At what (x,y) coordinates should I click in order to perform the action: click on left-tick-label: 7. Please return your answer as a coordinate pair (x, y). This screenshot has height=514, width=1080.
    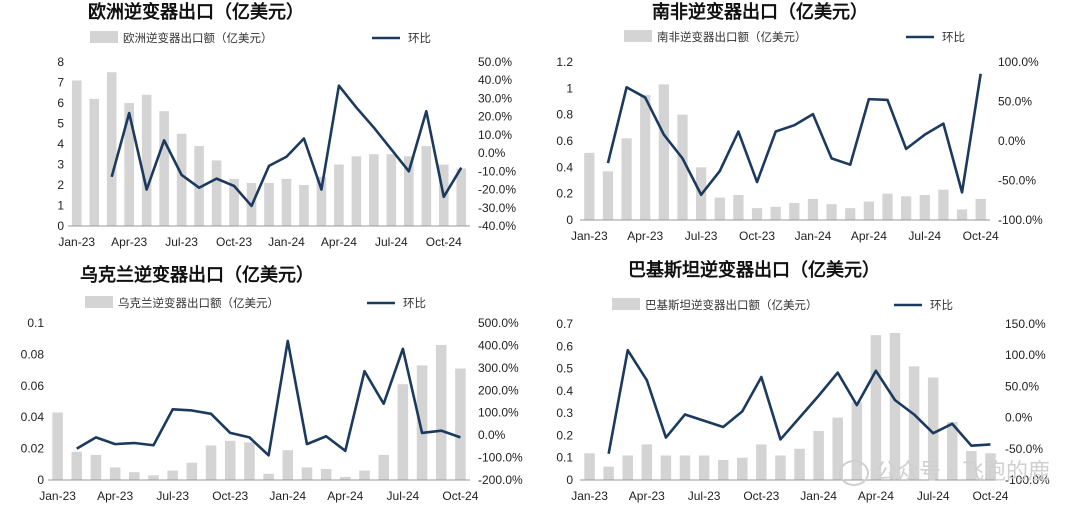
    Looking at the image, I should click on (60, 83).